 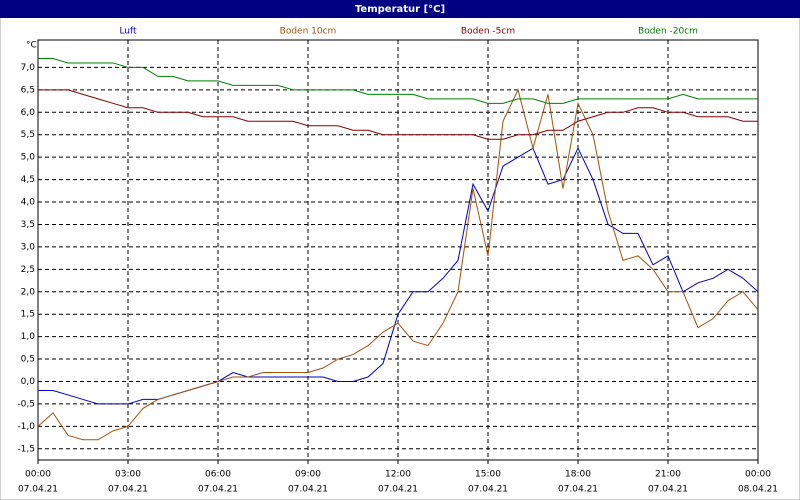 What do you see at coordinates (28, 135) in the screenshot?
I see `y-tick-label: 5,5` at bounding box center [28, 135].